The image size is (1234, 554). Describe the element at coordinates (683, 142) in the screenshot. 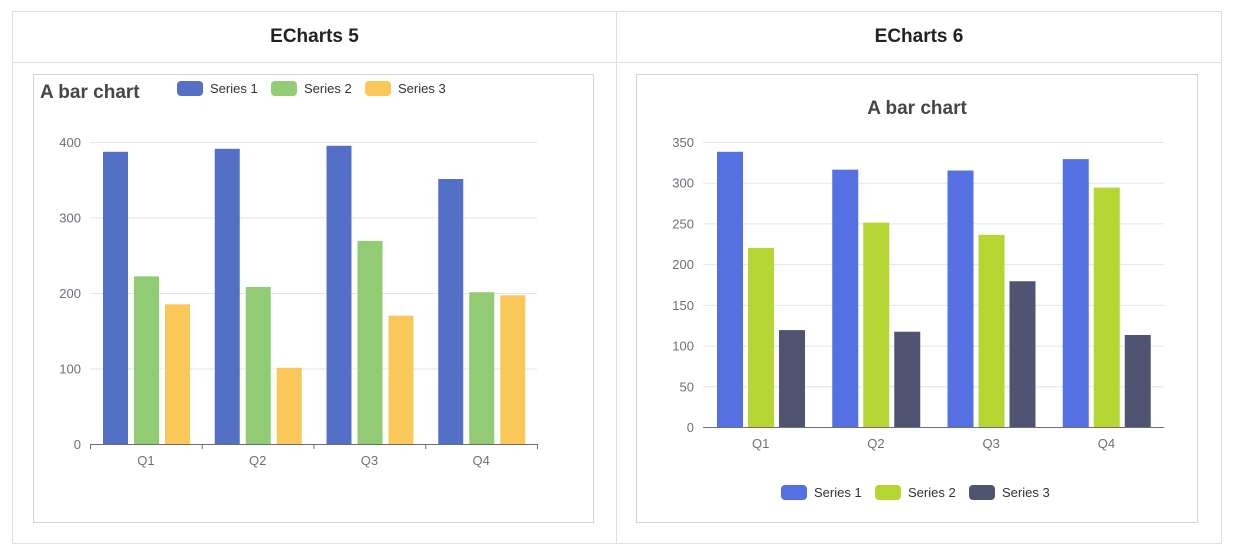

I see `y-tick-label: 350` at that location.